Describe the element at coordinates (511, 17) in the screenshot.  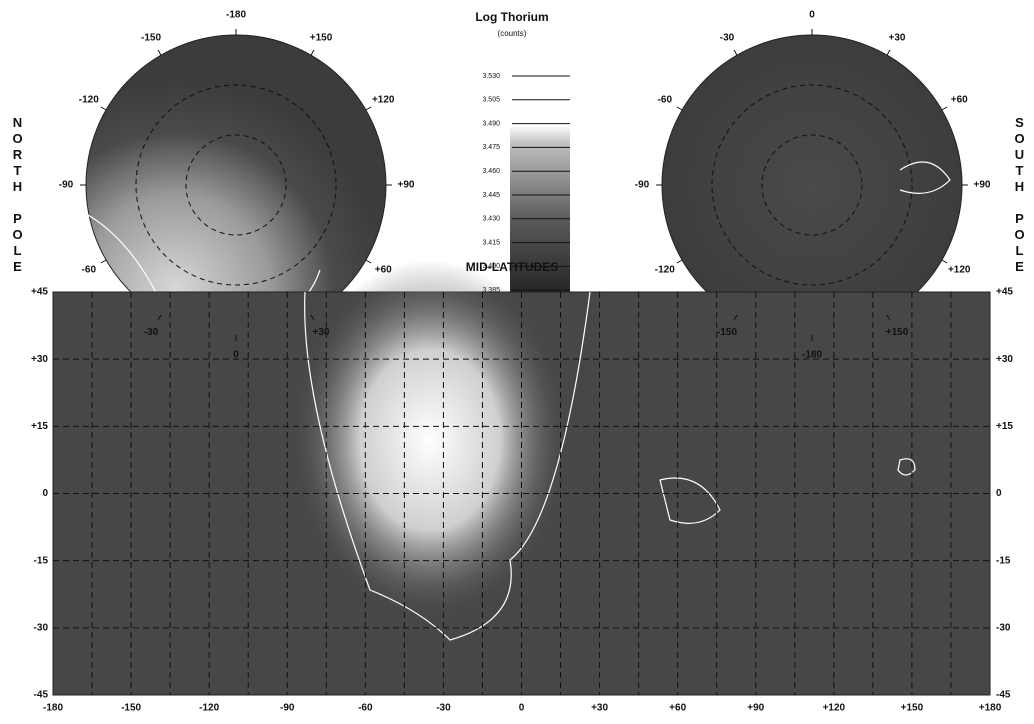
I see `legend-title: Log Thorium` at that location.